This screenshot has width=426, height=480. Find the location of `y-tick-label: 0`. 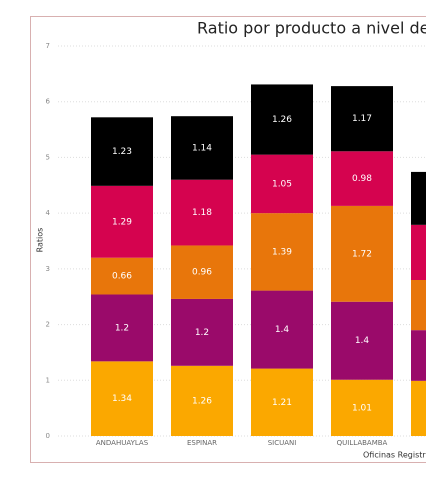

y-tick-label: 0 is located at coordinates (48, 436).